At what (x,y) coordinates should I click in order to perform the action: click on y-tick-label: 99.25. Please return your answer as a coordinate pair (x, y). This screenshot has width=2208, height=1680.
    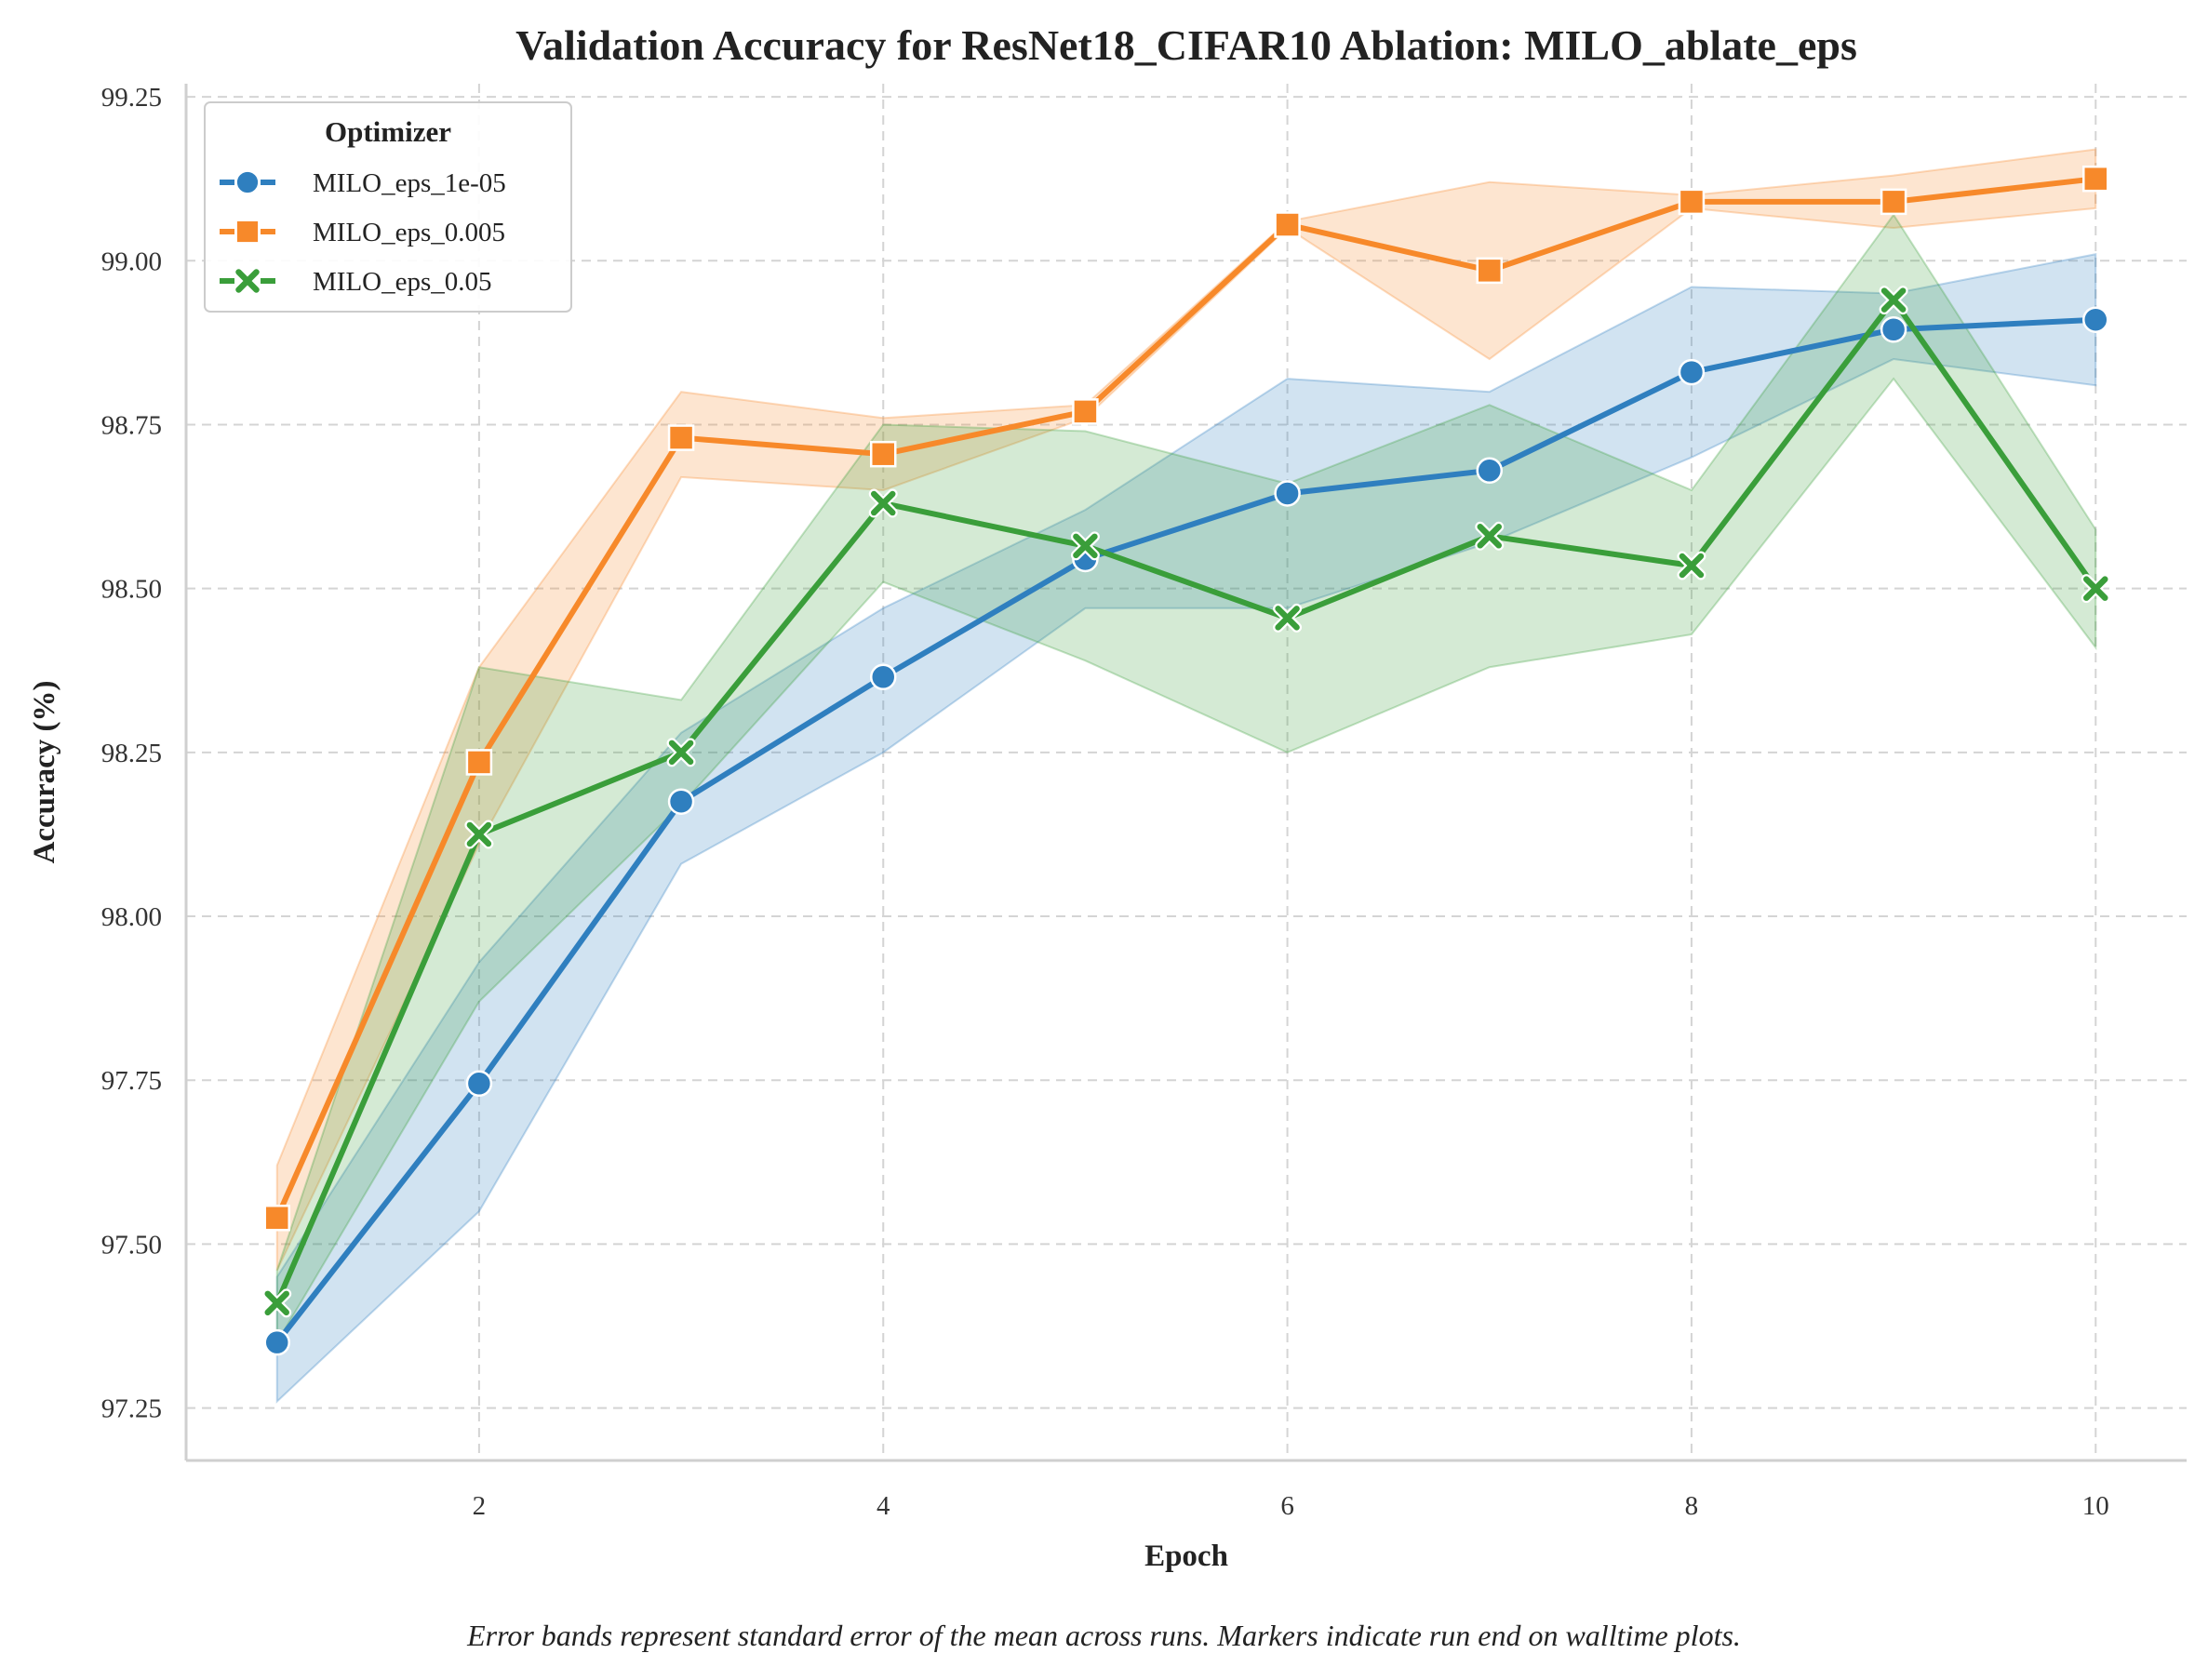
    Looking at the image, I should click on (131, 98).